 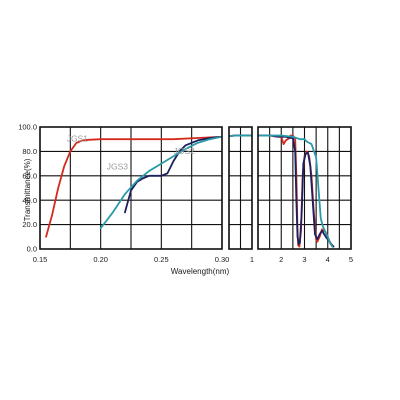 I want to click on y-tick-label: 0.0, so click(x=32, y=249).